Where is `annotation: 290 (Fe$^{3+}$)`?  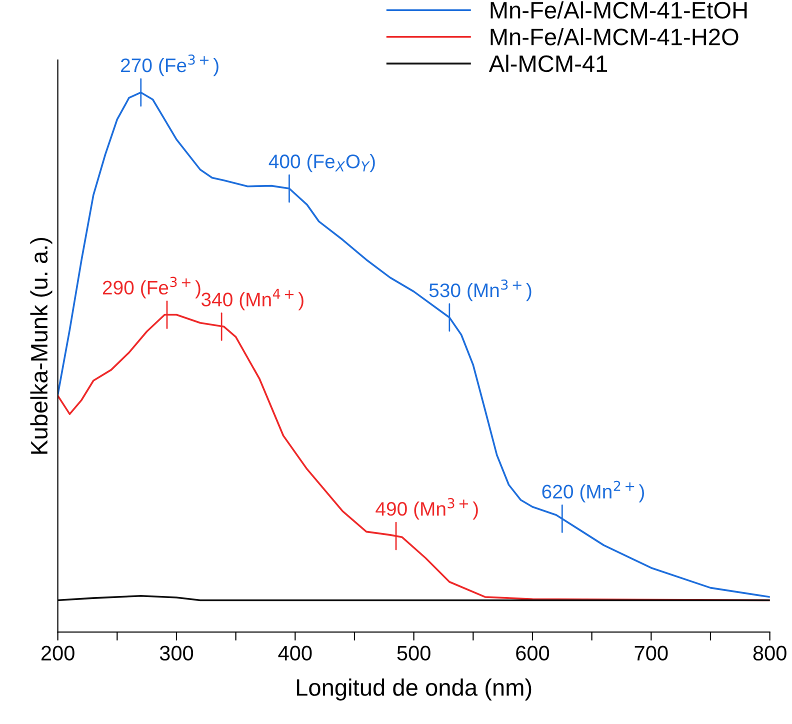 annotation: 290 (Fe$^{3+}$) is located at coordinates (151, 287).